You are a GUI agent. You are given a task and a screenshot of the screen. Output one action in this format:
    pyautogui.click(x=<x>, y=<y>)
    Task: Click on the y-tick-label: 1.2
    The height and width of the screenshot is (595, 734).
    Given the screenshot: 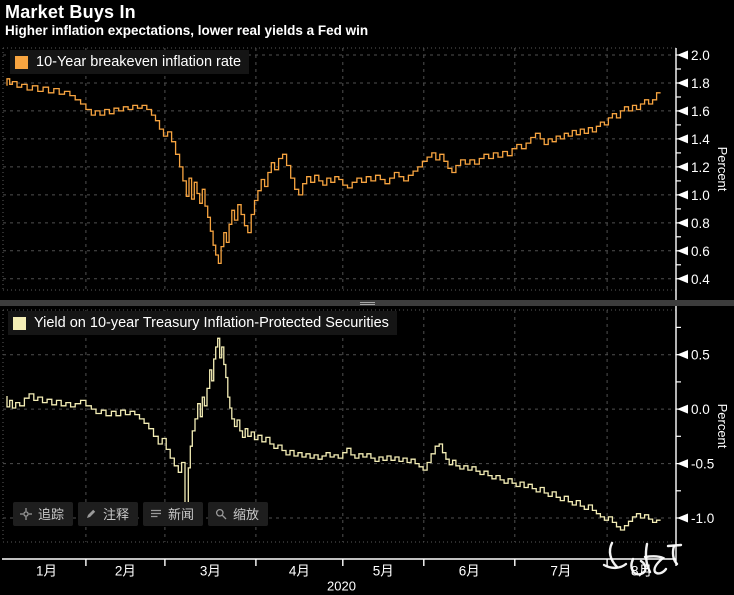 What is the action you would take?
    pyautogui.click(x=700, y=167)
    